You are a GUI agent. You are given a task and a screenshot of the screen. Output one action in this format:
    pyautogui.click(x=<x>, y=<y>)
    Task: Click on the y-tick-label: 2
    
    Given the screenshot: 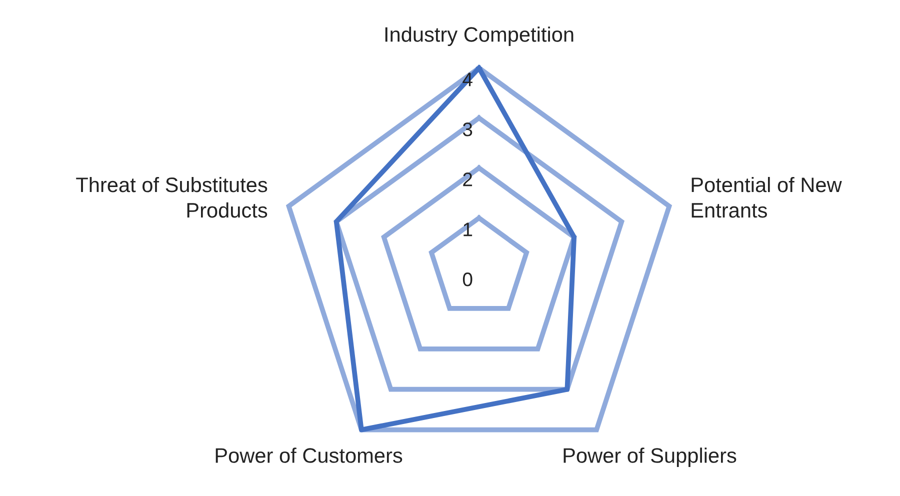 What is the action you would take?
    pyautogui.click(x=467, y=179)
    